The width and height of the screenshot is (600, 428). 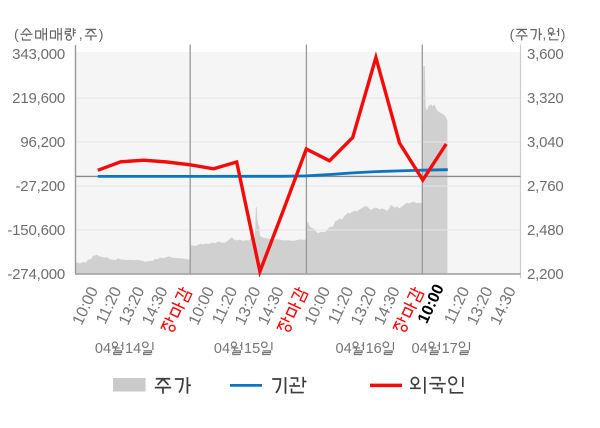 I want to click on svg-text: -150,600, so click(x=36, y=230).